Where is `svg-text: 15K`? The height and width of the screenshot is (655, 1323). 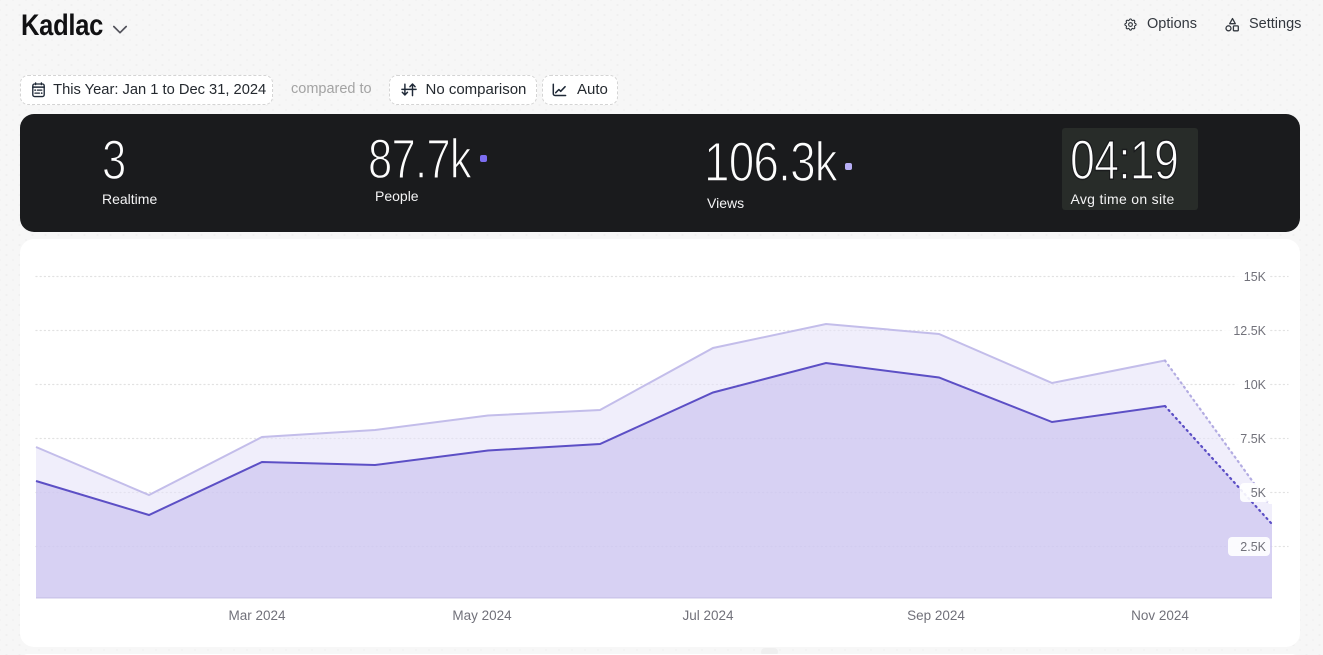 svg-text: 15K is located at coordinates (1255, 277).